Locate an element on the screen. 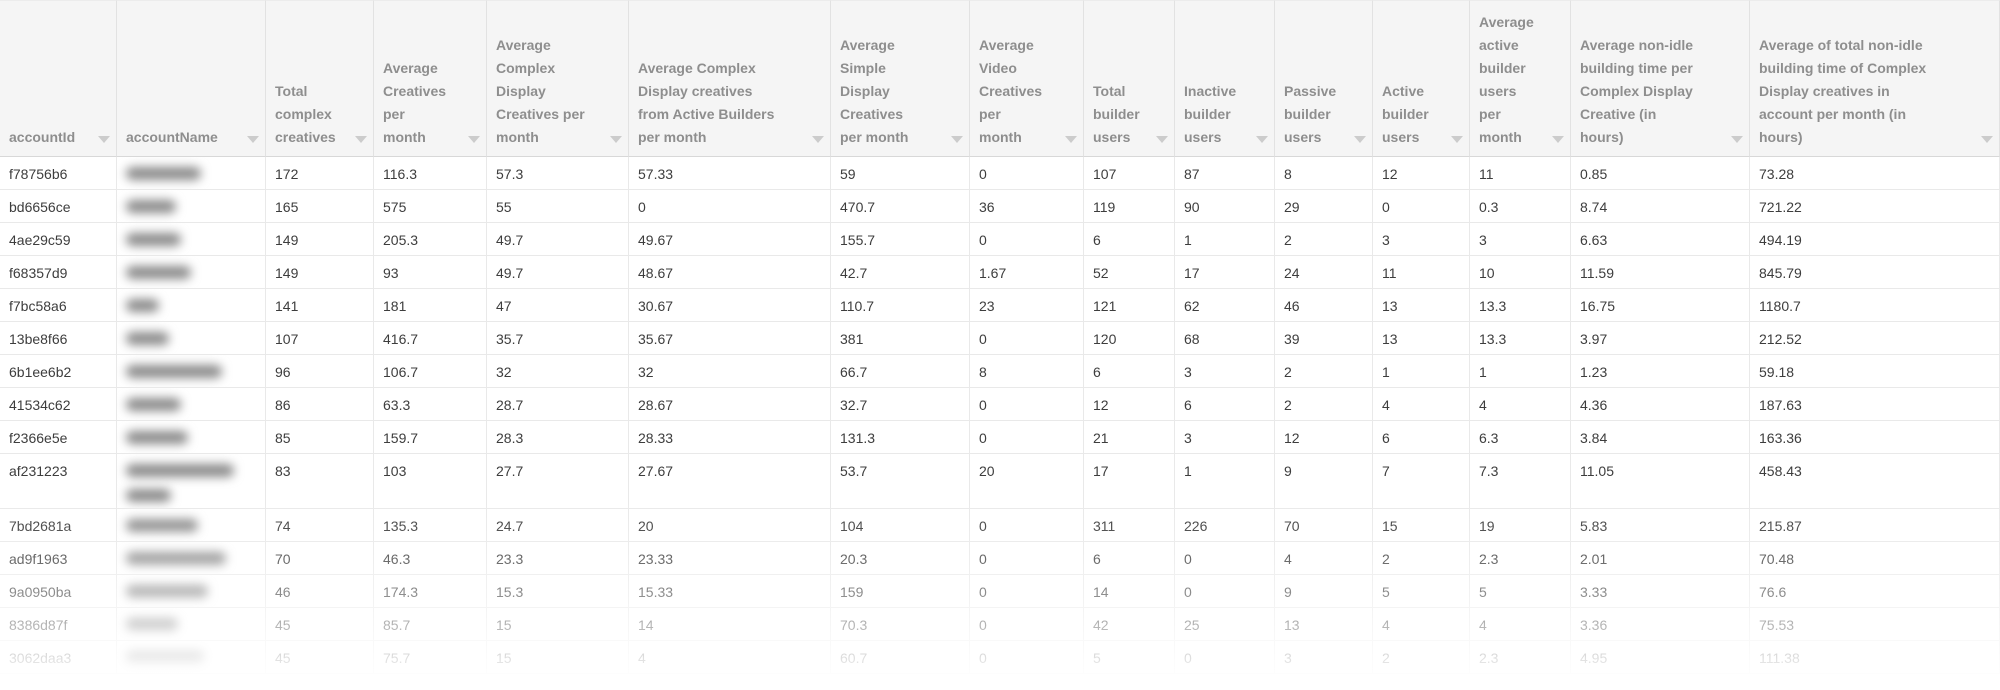 The image size is (2000, 690). cell-avgComplexDisplayPerMonth: 15.3 is located at coordinates (558, 591).